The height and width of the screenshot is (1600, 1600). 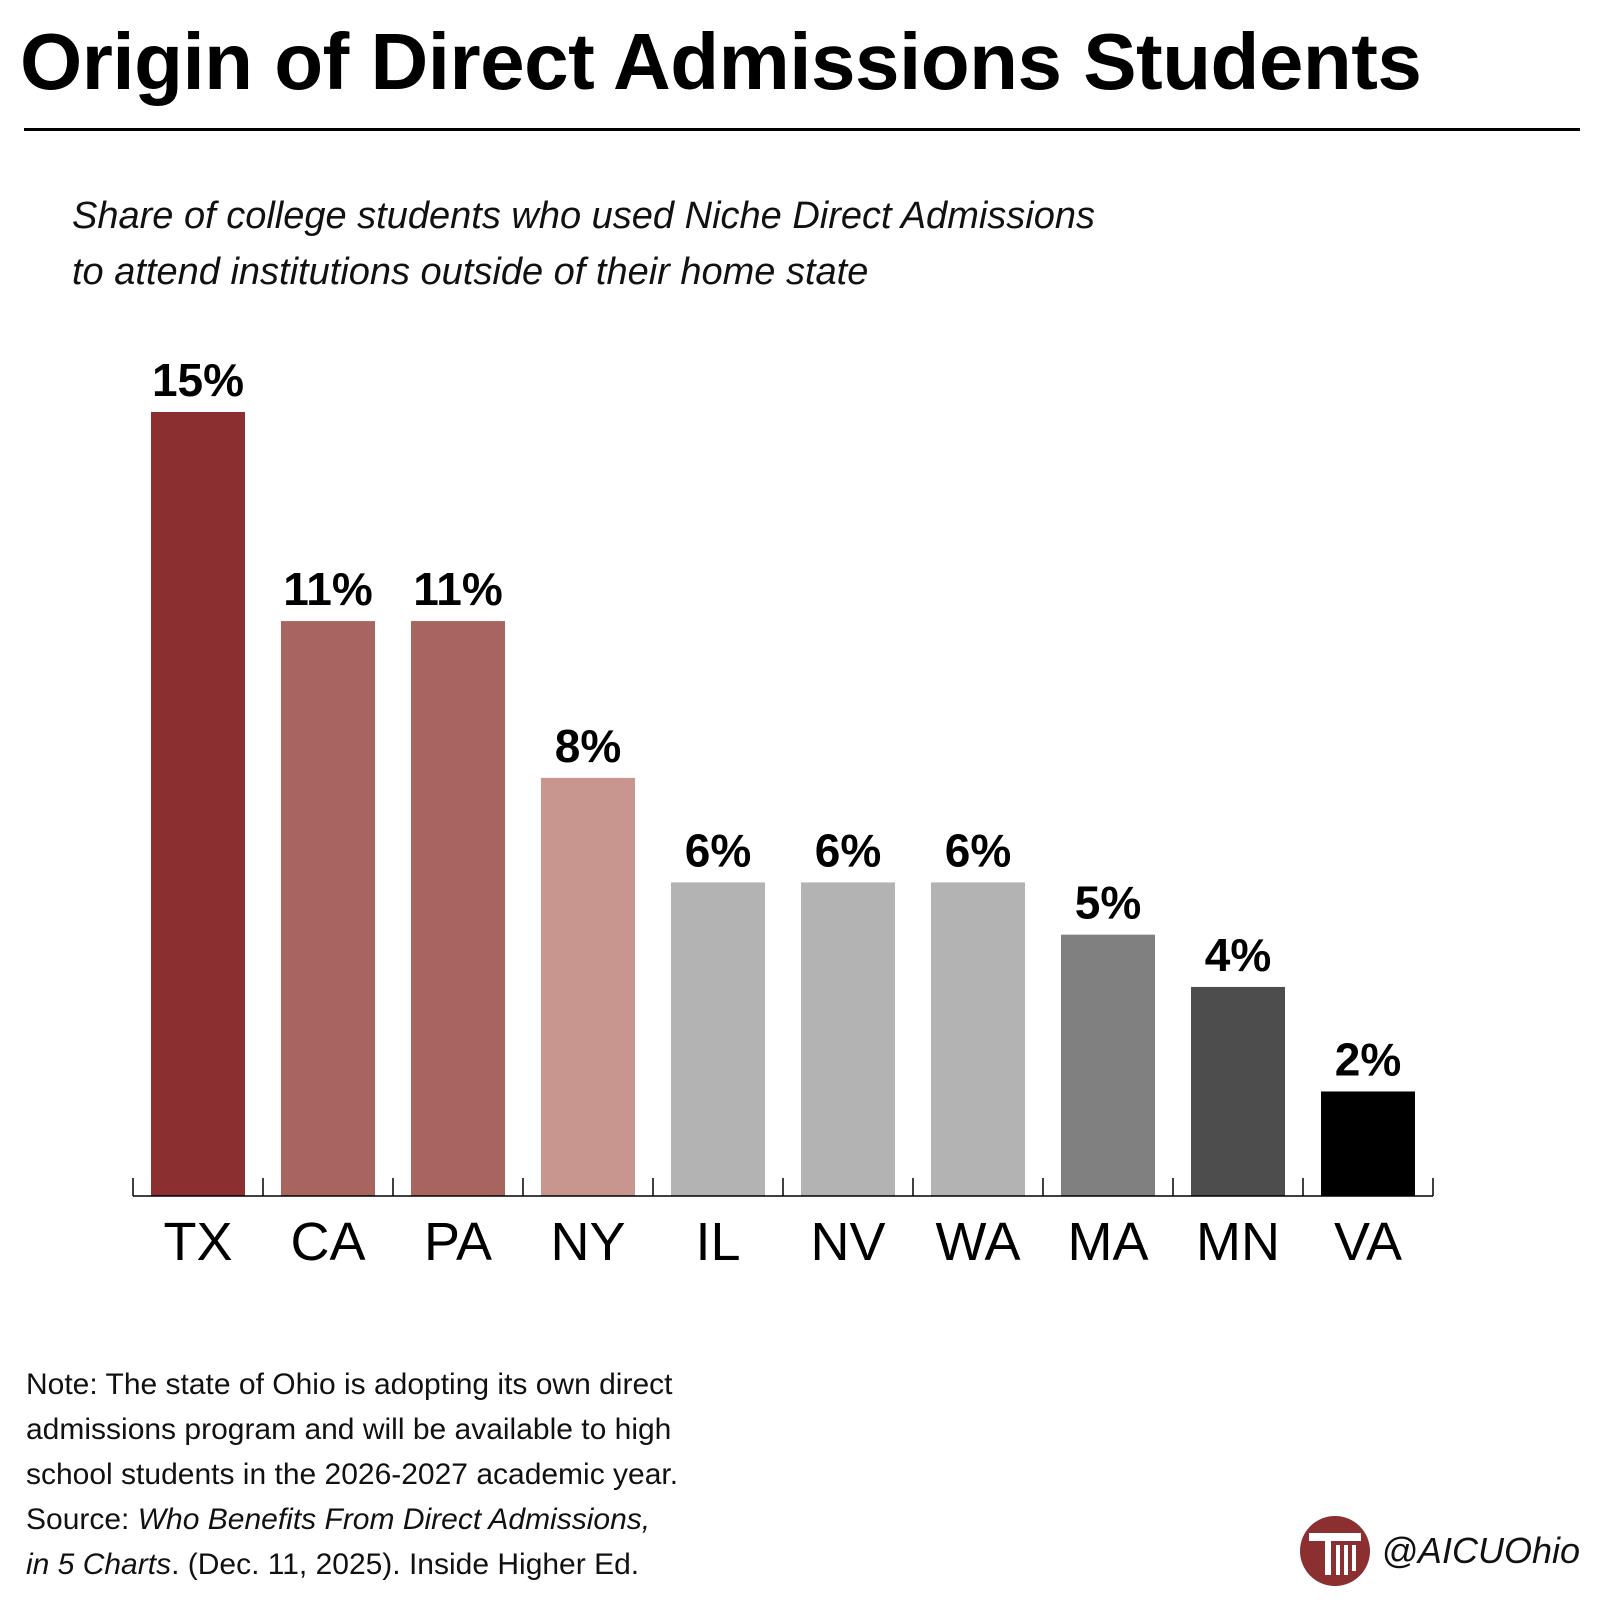 I want to click on data-label-ny: 8%, so click(x=588, y=746).